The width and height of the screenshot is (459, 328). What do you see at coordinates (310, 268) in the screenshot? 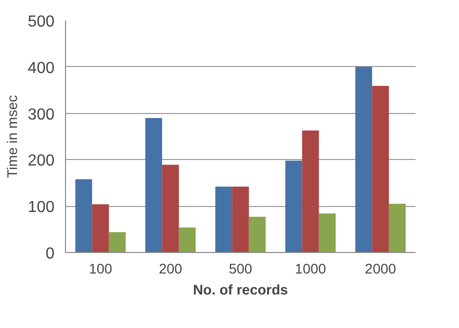
I see `x-tick-label: 1000` at bounding box center [310, 268].